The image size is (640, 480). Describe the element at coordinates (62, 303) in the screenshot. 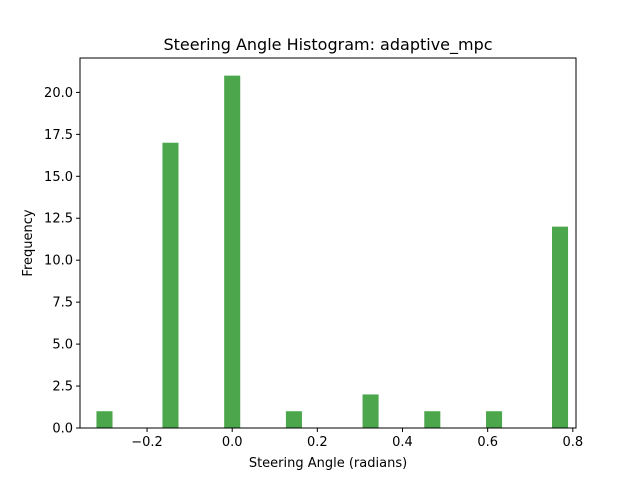

I see `y-tick-label: 7.5` at that location.